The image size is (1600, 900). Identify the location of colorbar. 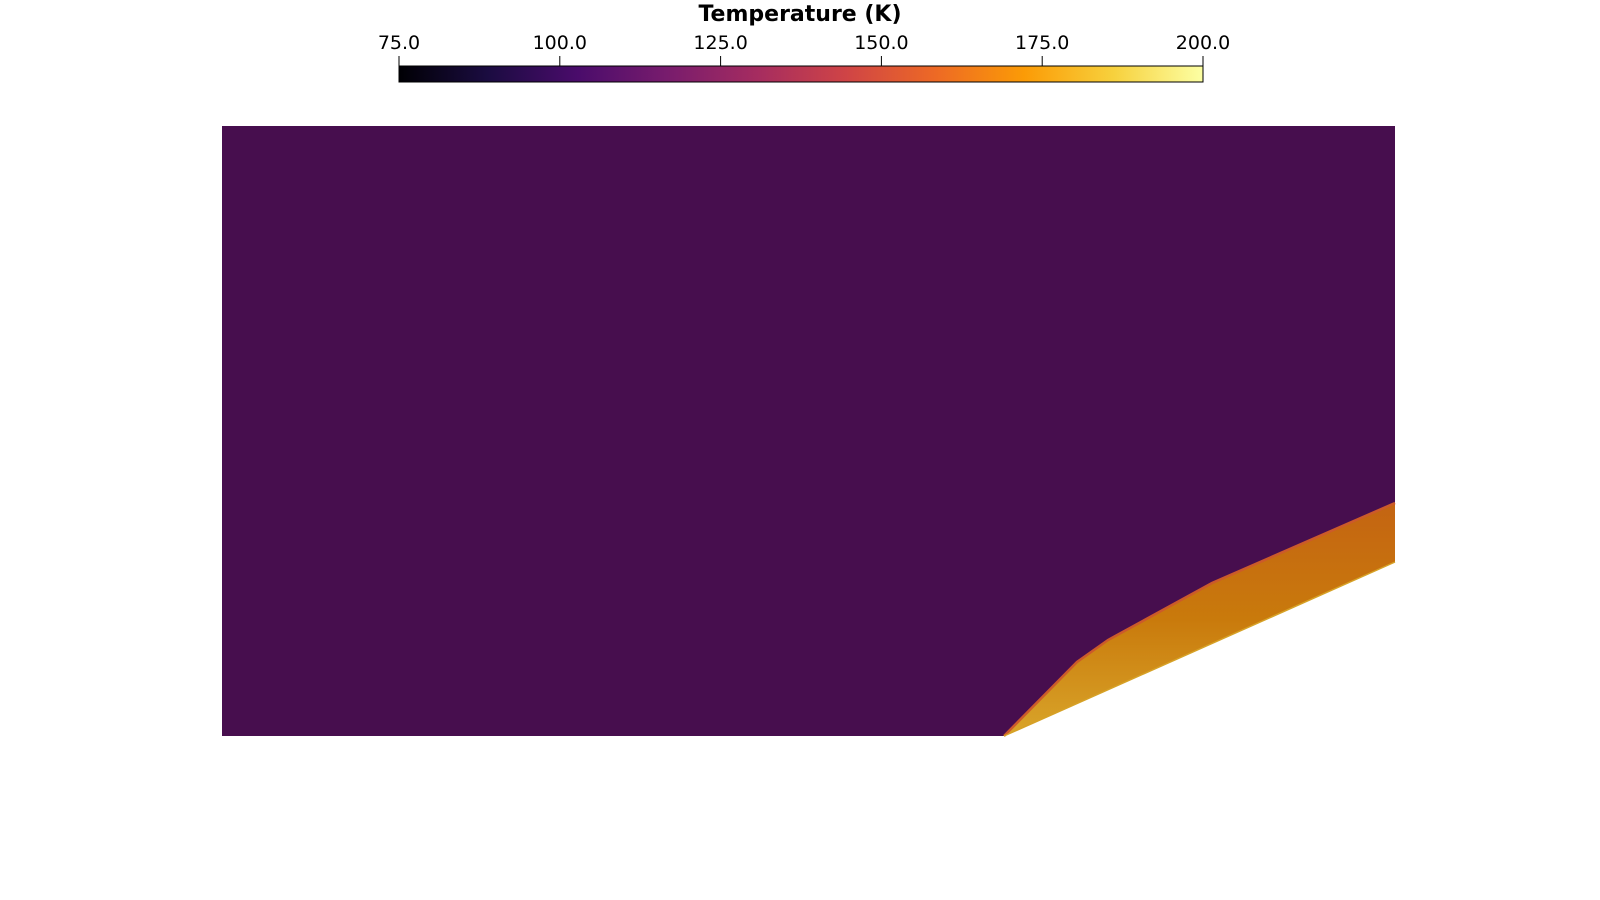
(801, 69).